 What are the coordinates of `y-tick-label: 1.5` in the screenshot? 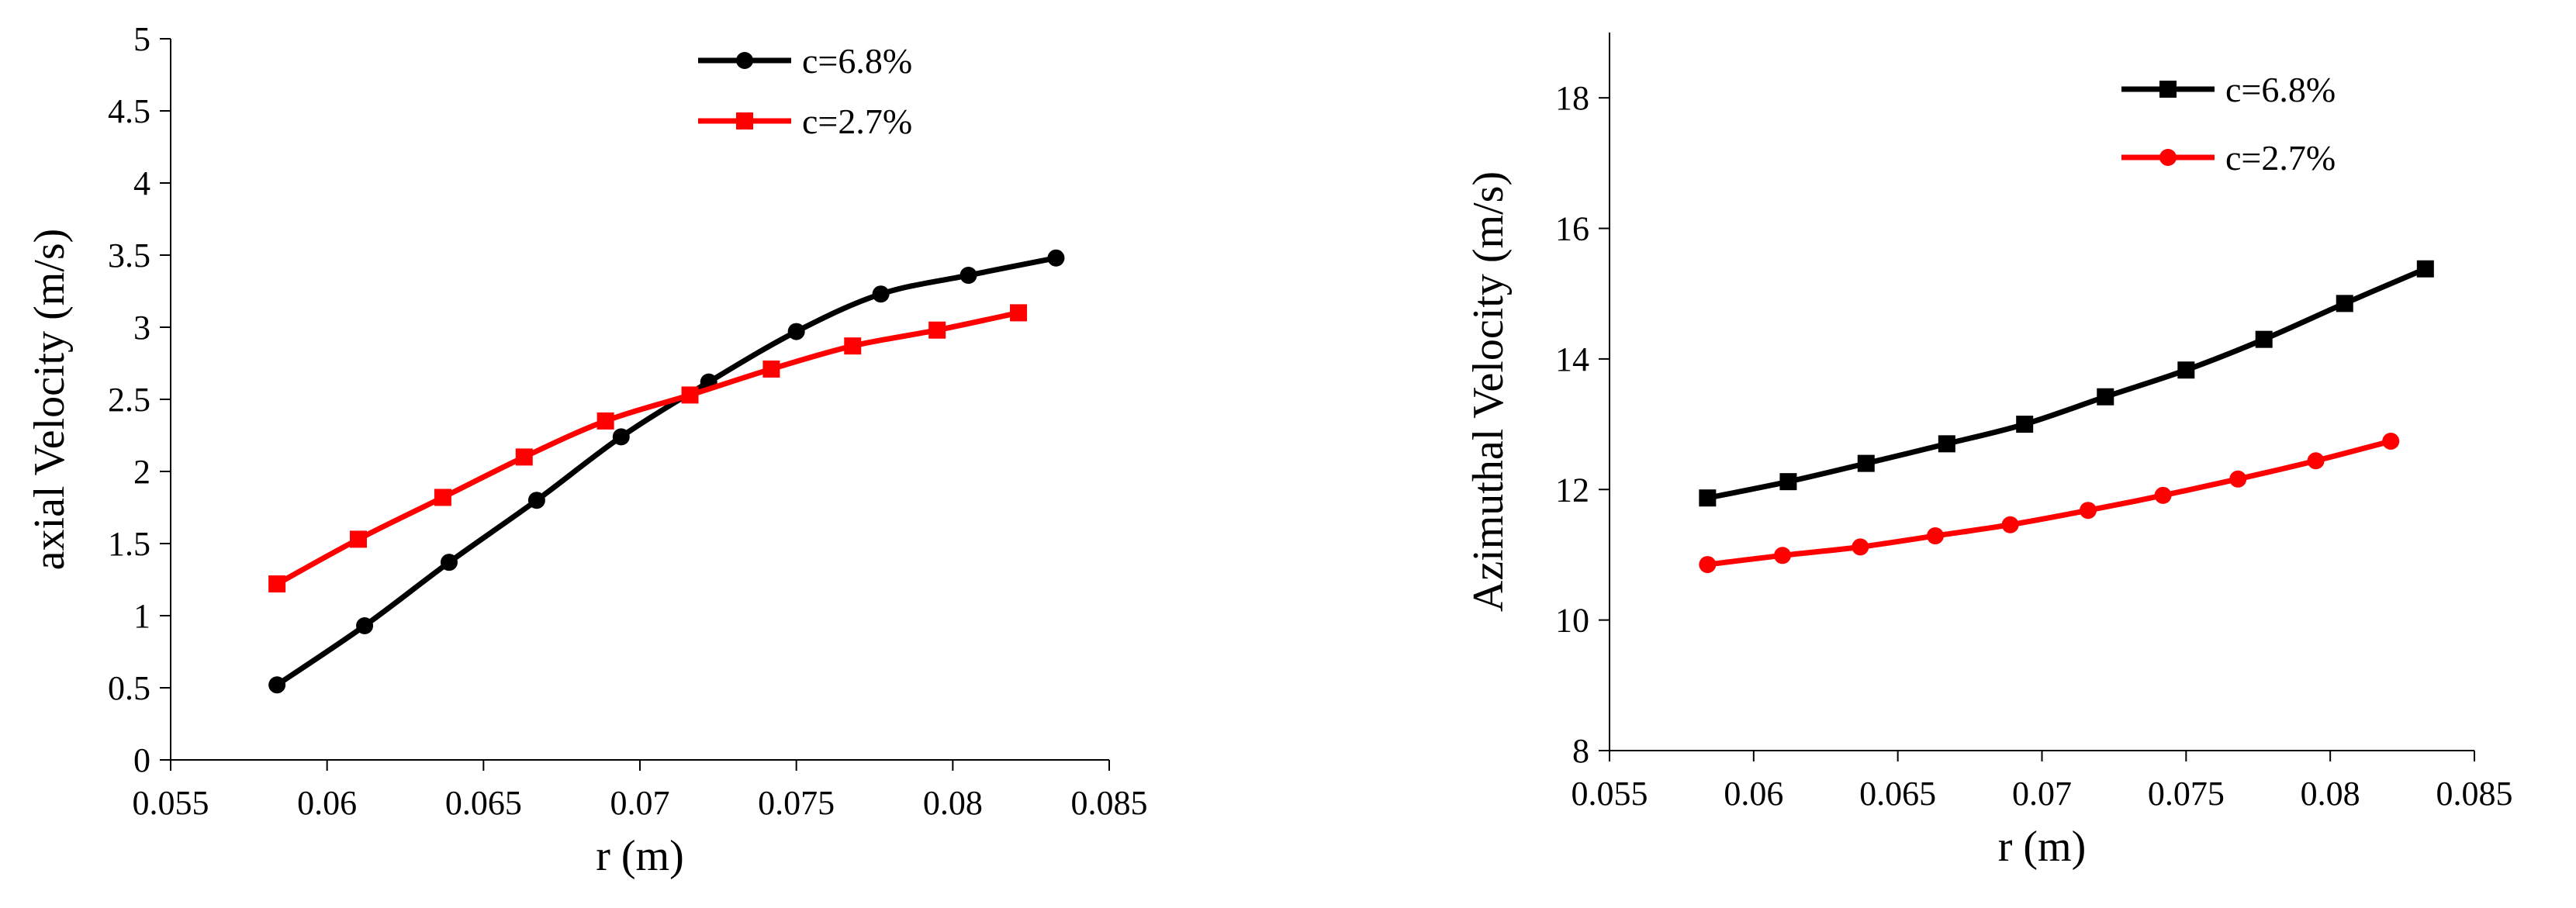 It's located at (129, 544).